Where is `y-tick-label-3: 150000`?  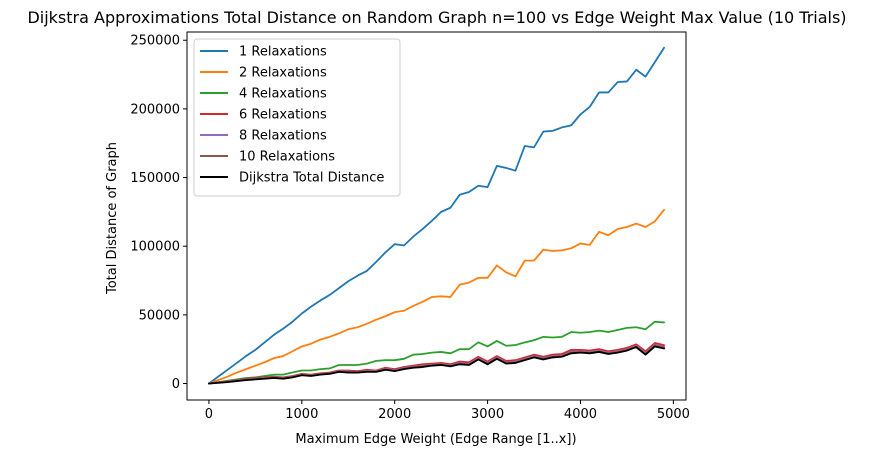
y-tick-label-3: 150000 is located at coordinates (155, 178).